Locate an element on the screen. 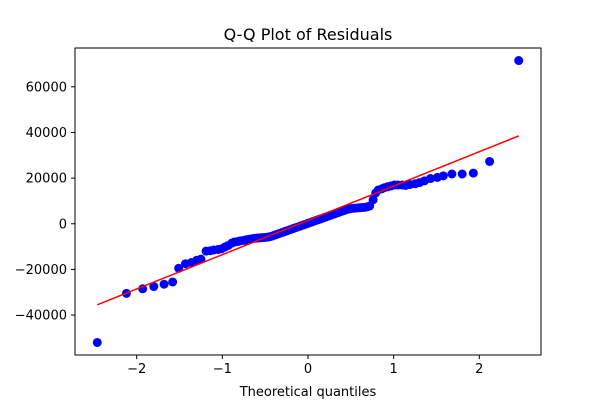 The height and width of the screenshot is (404, 600). chart-title: Q-Q Plot of Residuals is located at coordinates (308, 34).